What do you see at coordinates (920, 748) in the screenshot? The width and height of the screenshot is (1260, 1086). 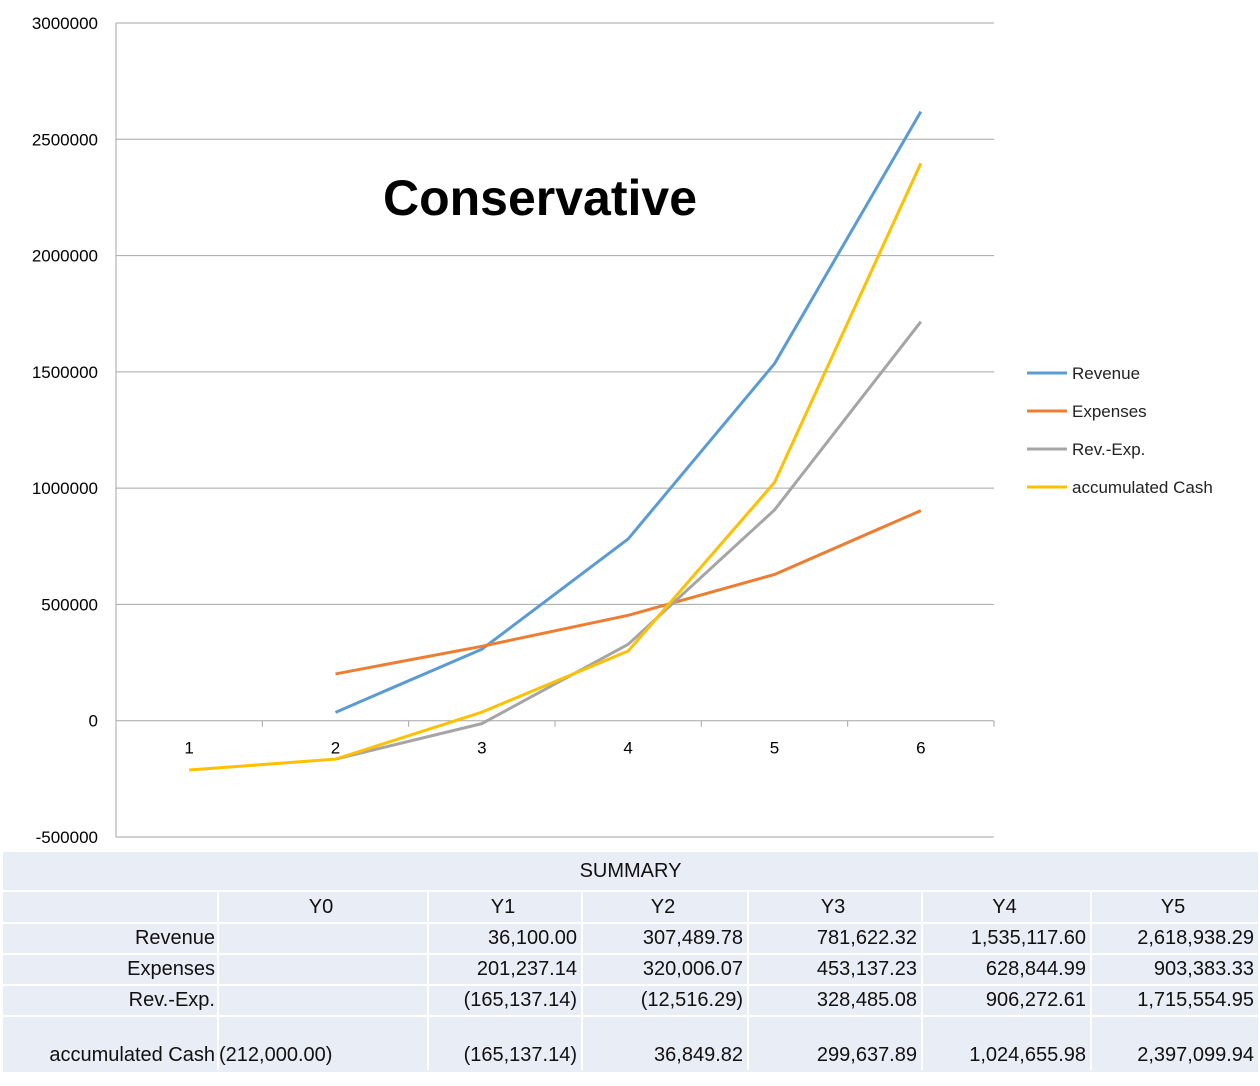 I see `x-tick-label: 6` at bounding box center [920, 748].